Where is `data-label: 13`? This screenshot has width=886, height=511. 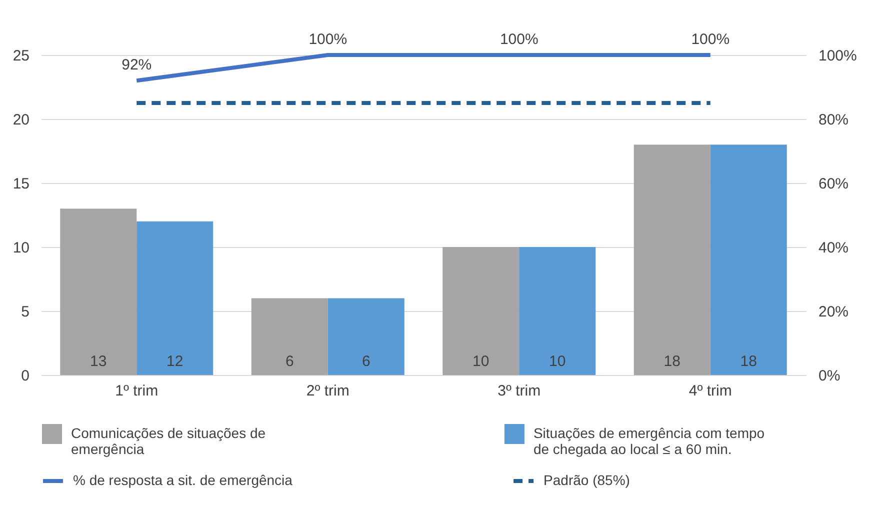 data-label: 13 is located at coordinates (98, 361).